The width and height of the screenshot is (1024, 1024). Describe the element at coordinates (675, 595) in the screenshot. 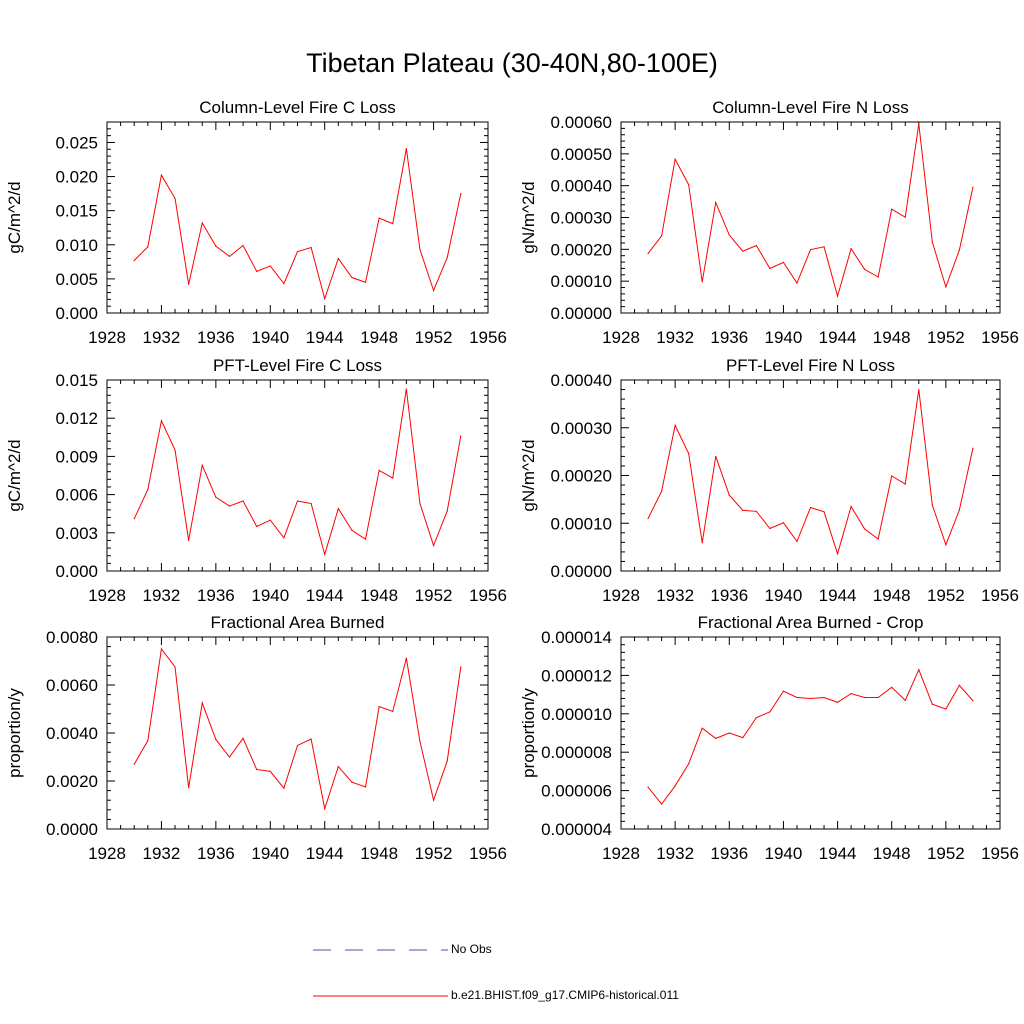

I see `x-tick-label: 1932` at that location.